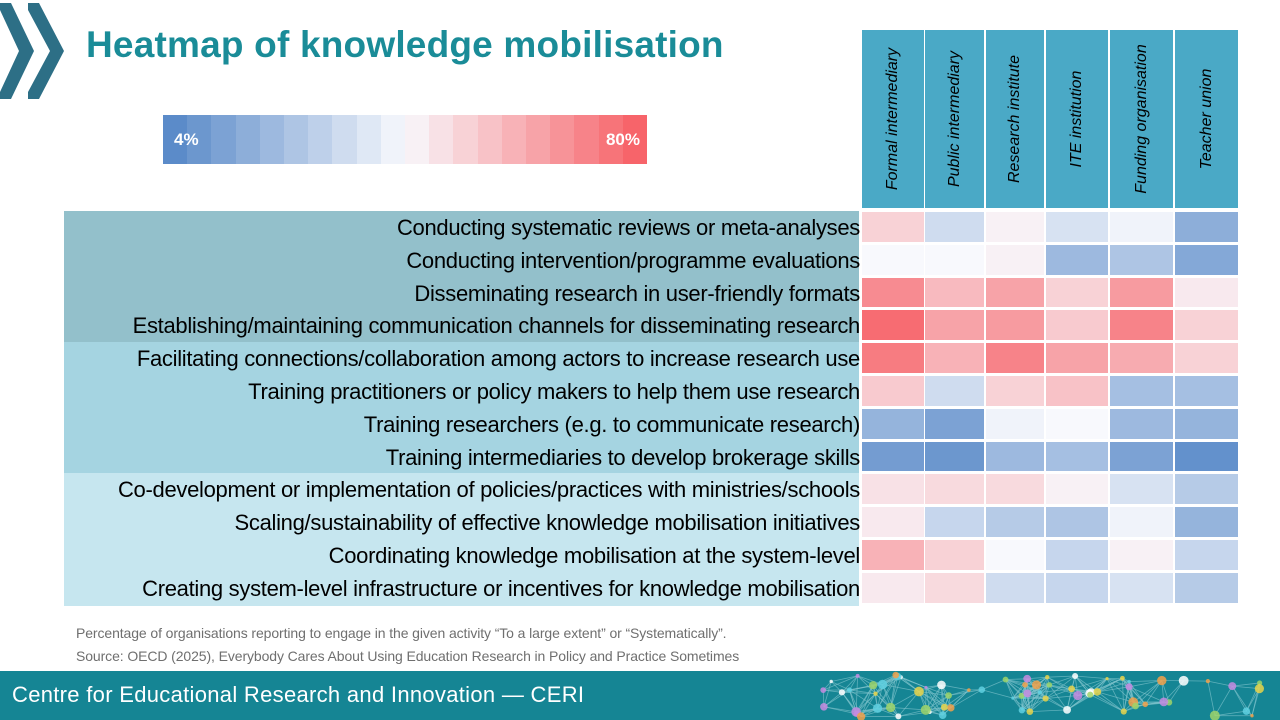 This screenshot has height=720, width=1280. I want to click on column-header-label: Teacher union, so click(1206, 119).